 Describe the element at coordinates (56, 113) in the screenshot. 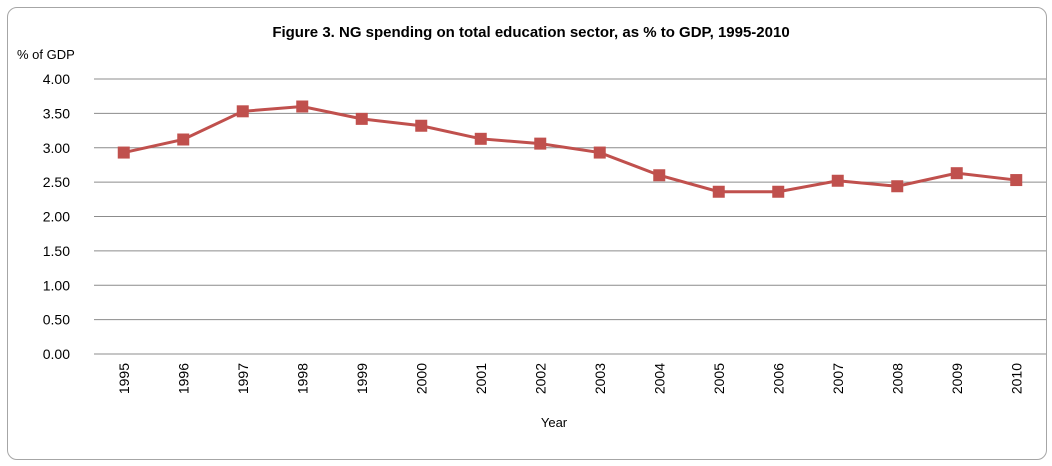

I see `y-tick-label: 3.50` at that location.